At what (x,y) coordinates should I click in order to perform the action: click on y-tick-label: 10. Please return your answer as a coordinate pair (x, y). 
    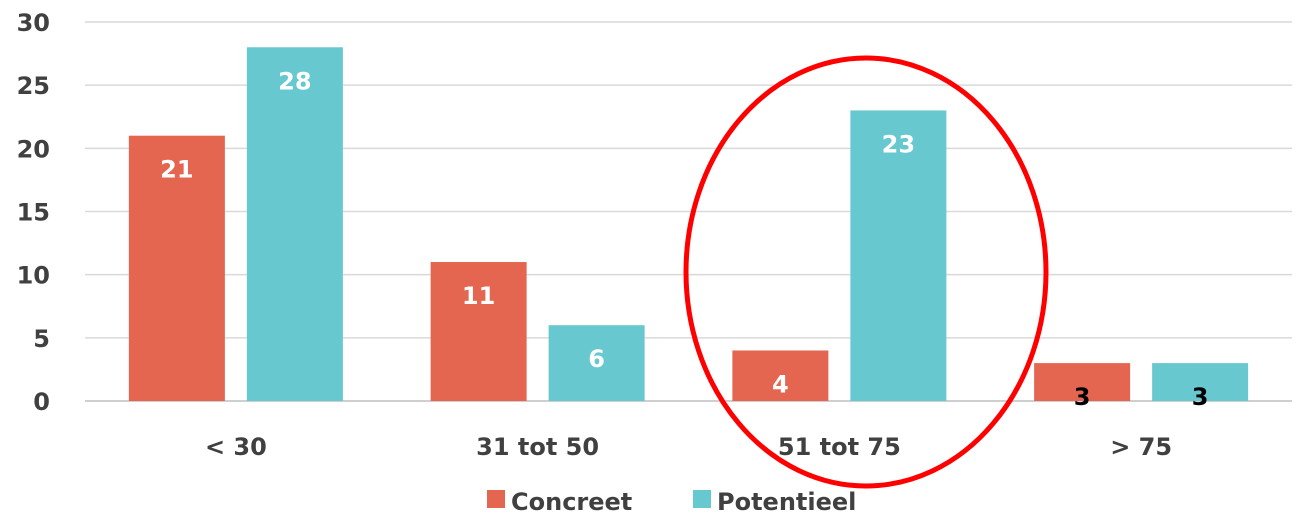
    Looking at the image, I should click on (33, 276).